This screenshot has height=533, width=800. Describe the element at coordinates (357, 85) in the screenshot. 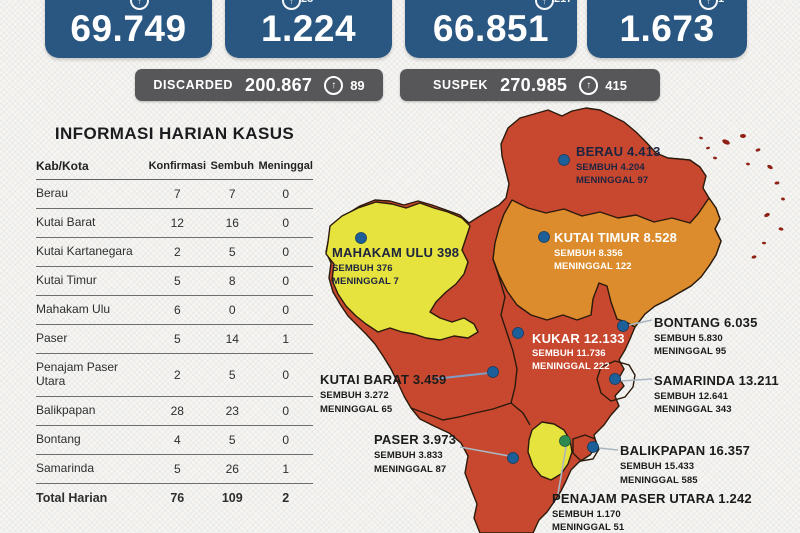

I see `bar-delta: 89` at that location.